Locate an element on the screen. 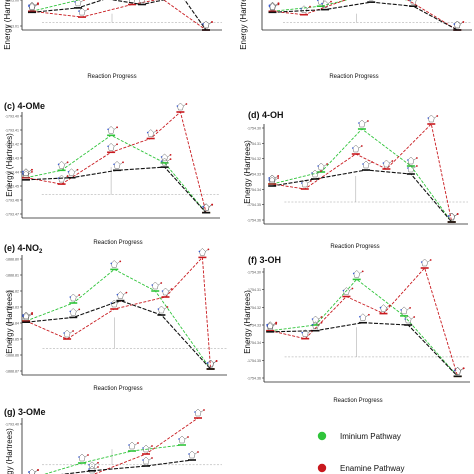  panel-label: (e) 4-NO2 is located at coordinates (23, 249).